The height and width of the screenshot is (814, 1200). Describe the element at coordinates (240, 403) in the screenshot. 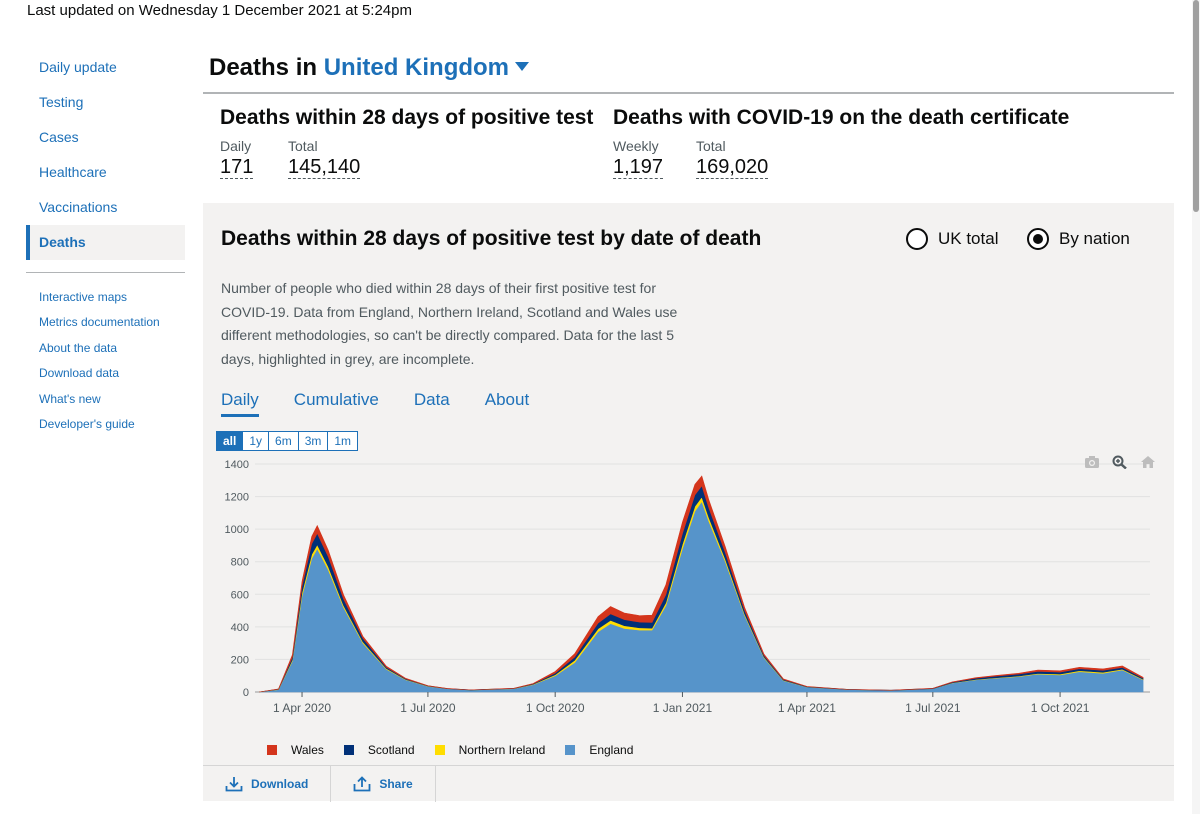

I see `tab-daily: Daily` at that location.